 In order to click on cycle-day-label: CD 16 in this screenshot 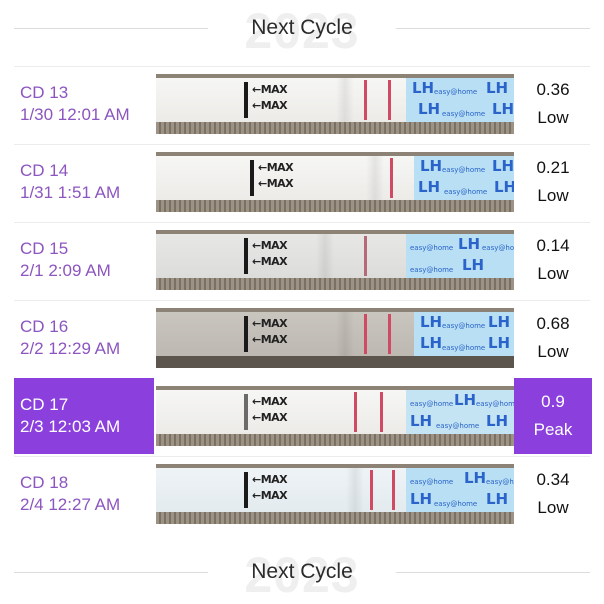, I will do `click(44, 326)`.